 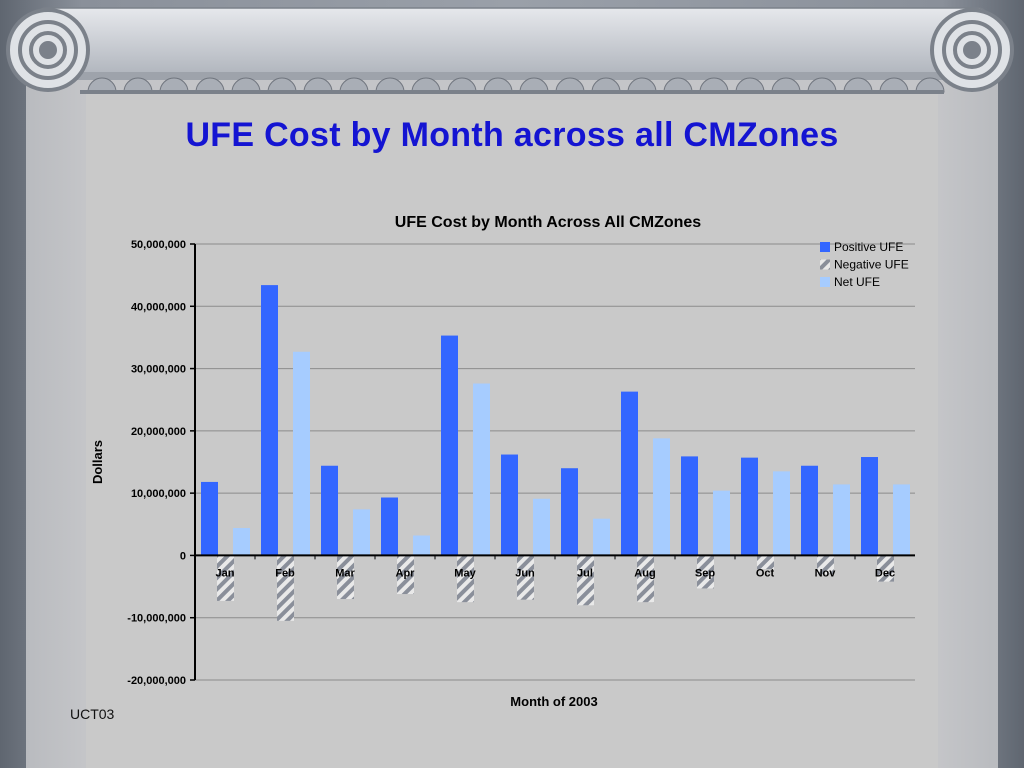 I want to click on bar-negative-oct, so click(x=765, y=562).